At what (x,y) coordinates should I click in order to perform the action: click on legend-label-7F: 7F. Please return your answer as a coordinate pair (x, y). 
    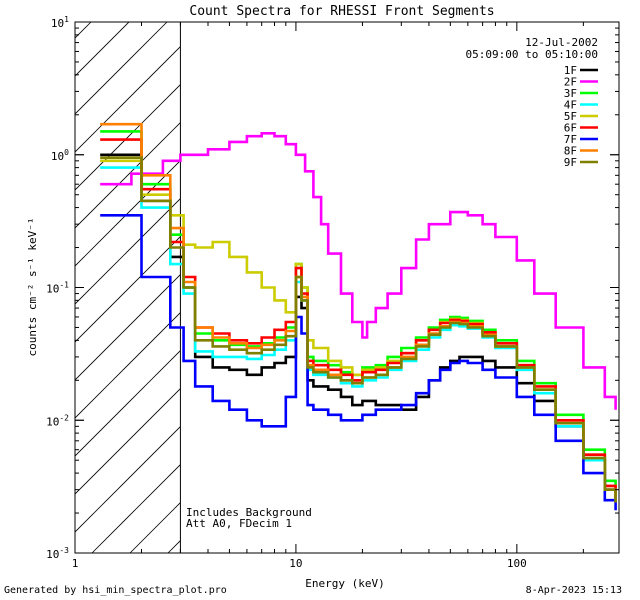
    Looking at the image, I should click on (570, 139).